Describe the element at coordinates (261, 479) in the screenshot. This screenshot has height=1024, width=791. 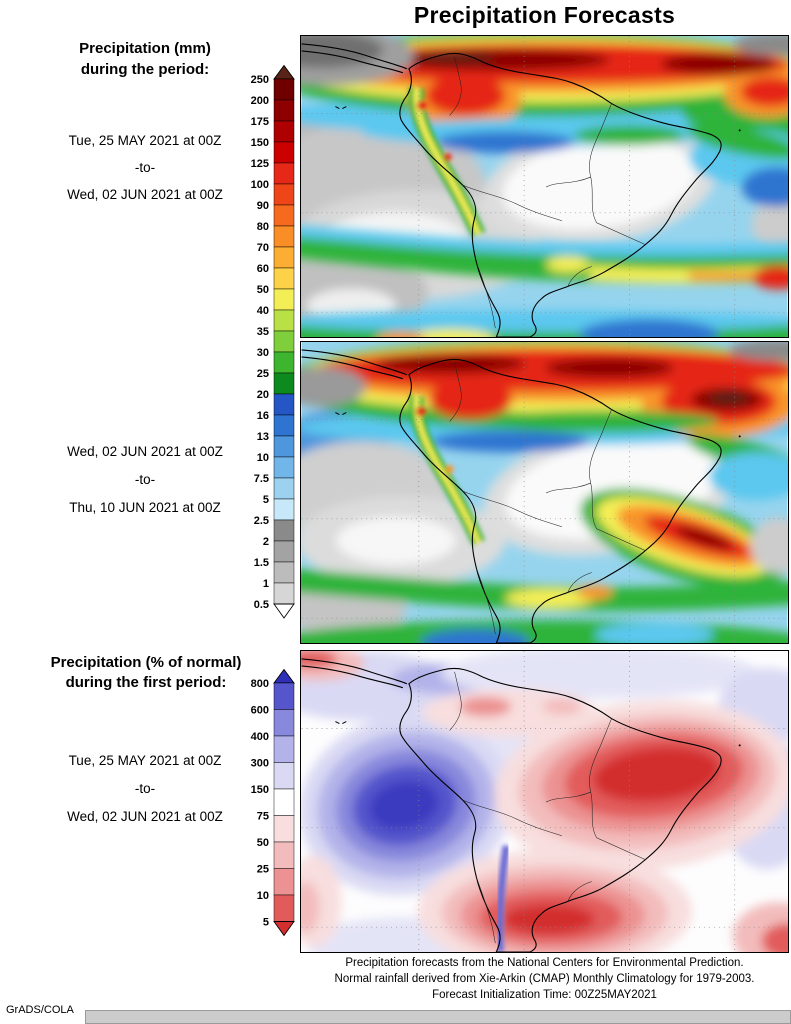
I see `svg-text: 7.5` at that location.